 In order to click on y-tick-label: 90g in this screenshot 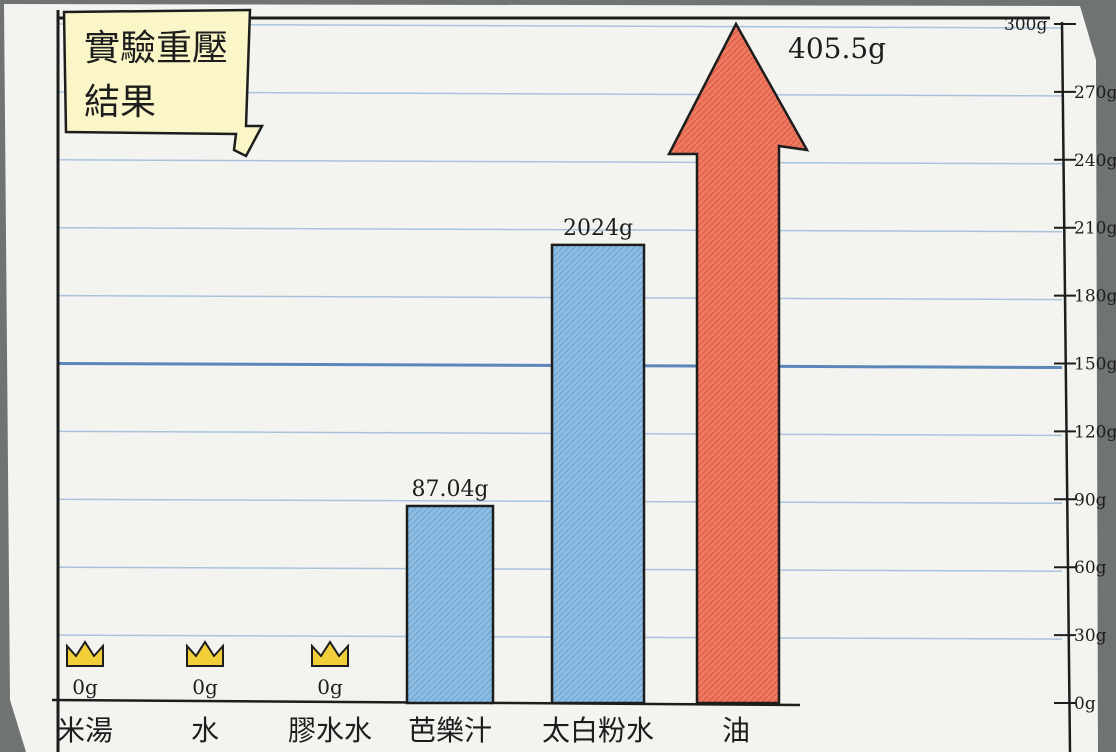, I will do `click(1090, 500)`.